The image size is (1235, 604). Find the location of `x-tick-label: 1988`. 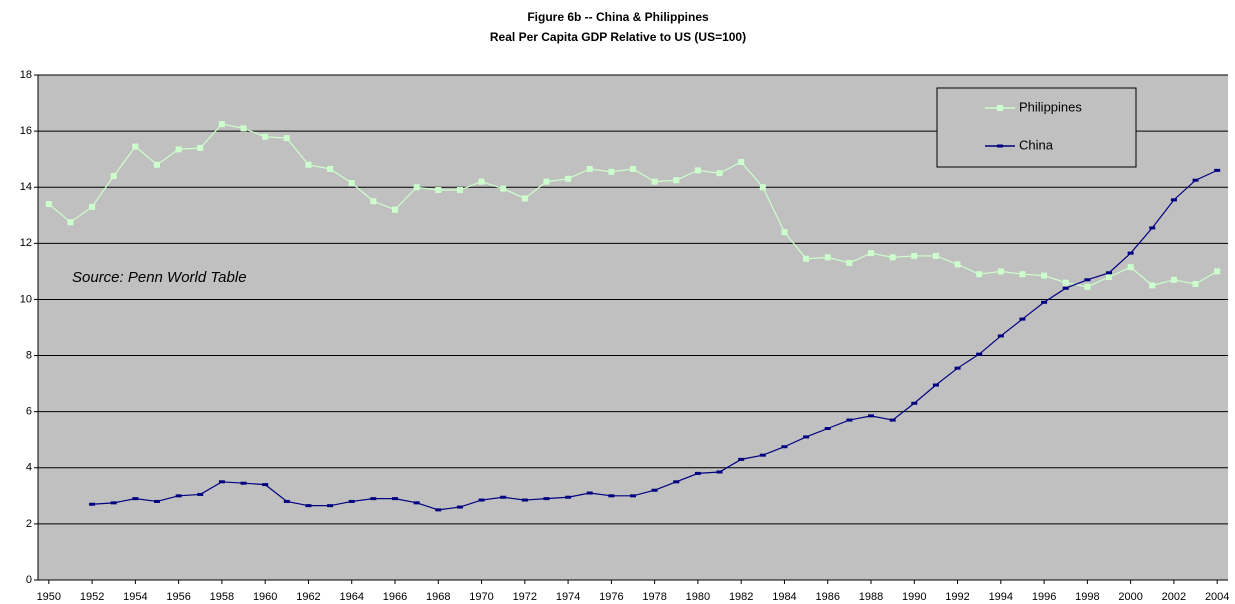

x-tick-label: 1988 is located at coordinates (871, 597).